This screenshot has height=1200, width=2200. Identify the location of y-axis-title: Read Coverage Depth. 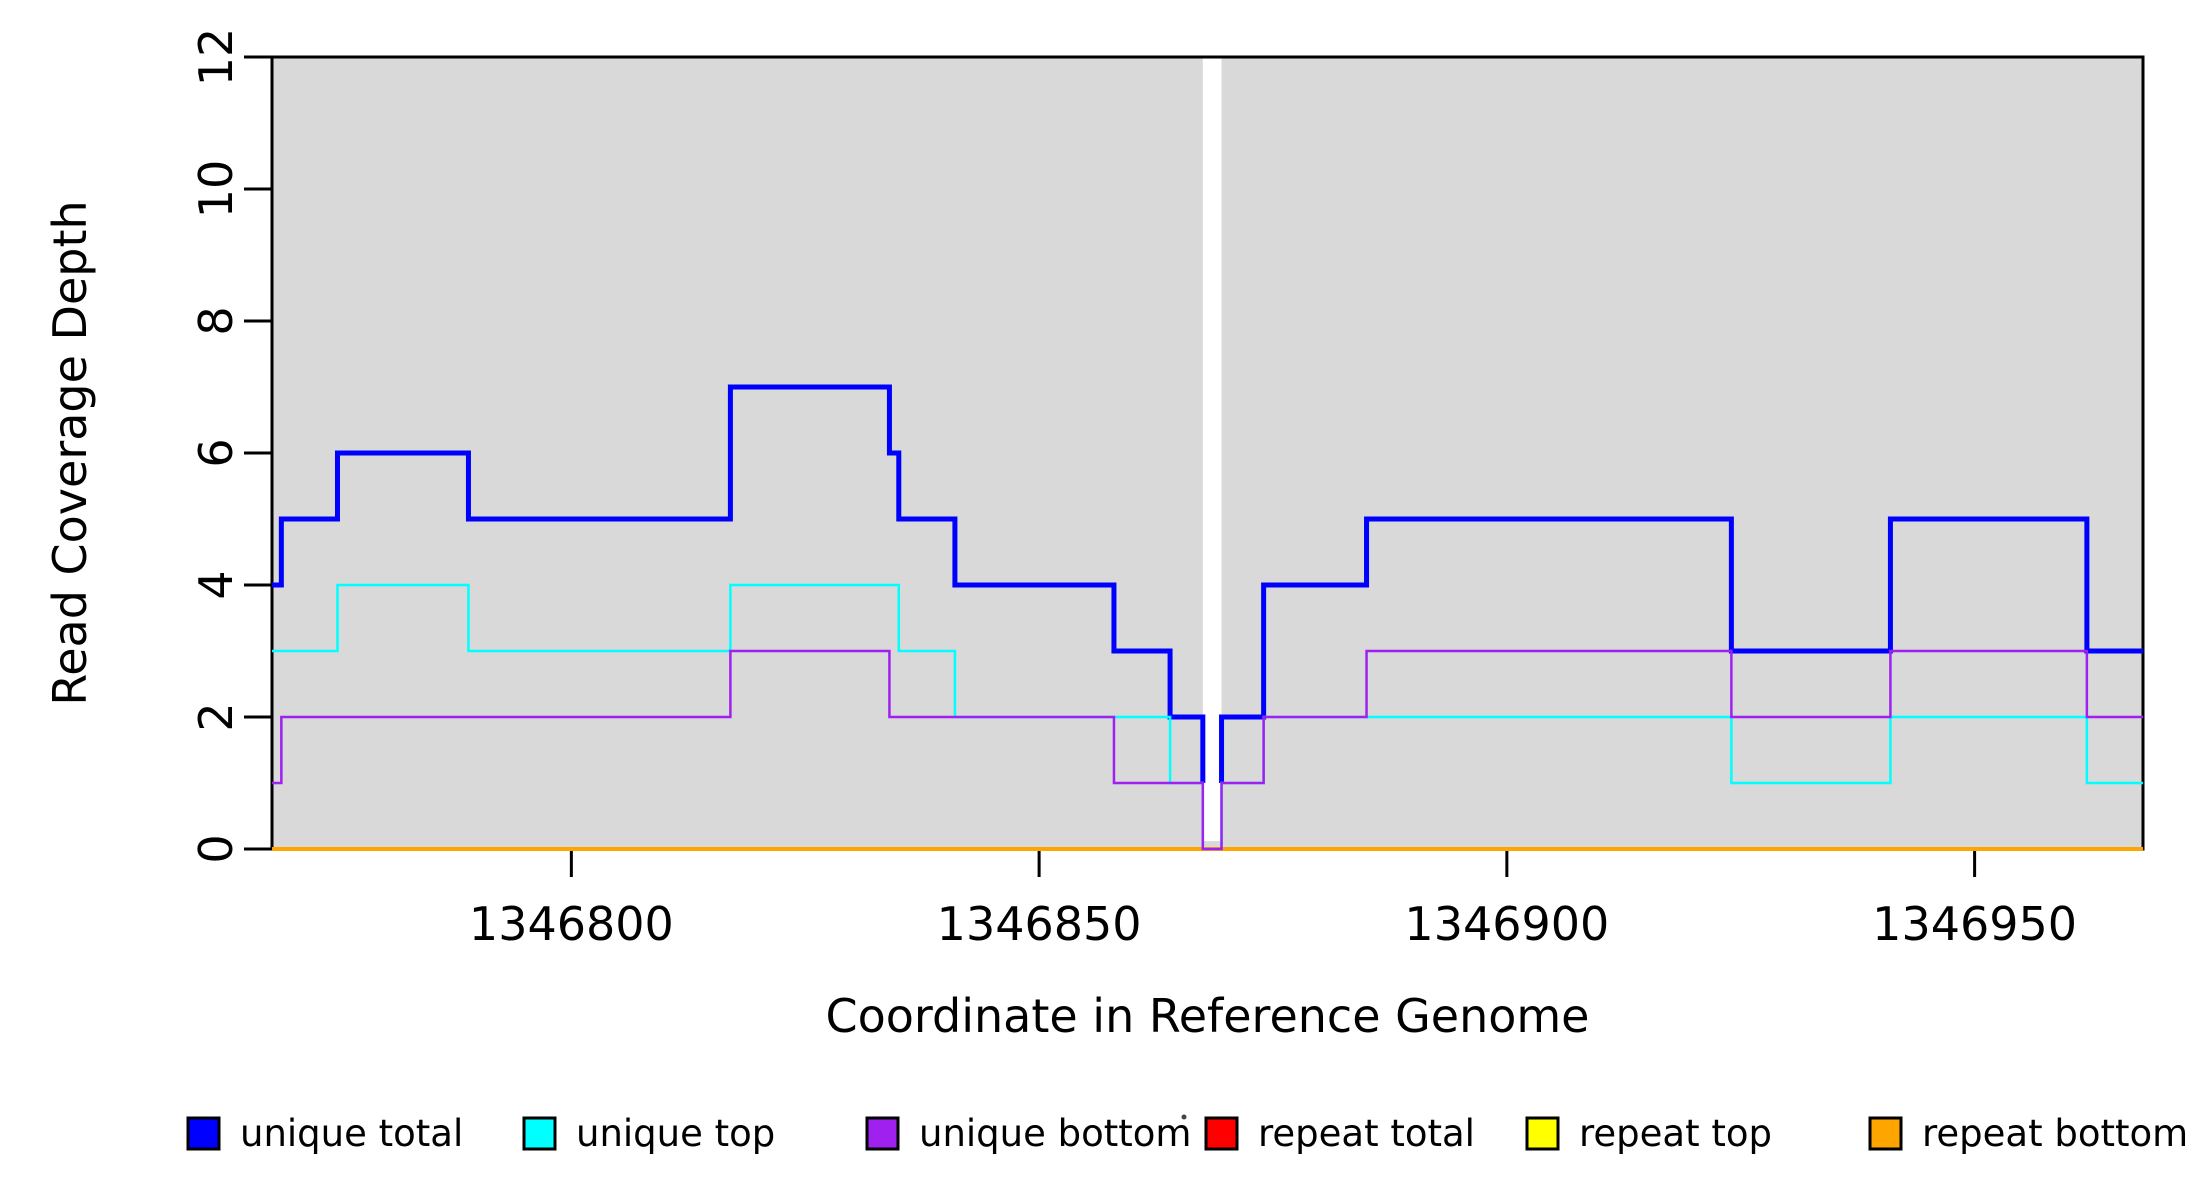
(70, 452).